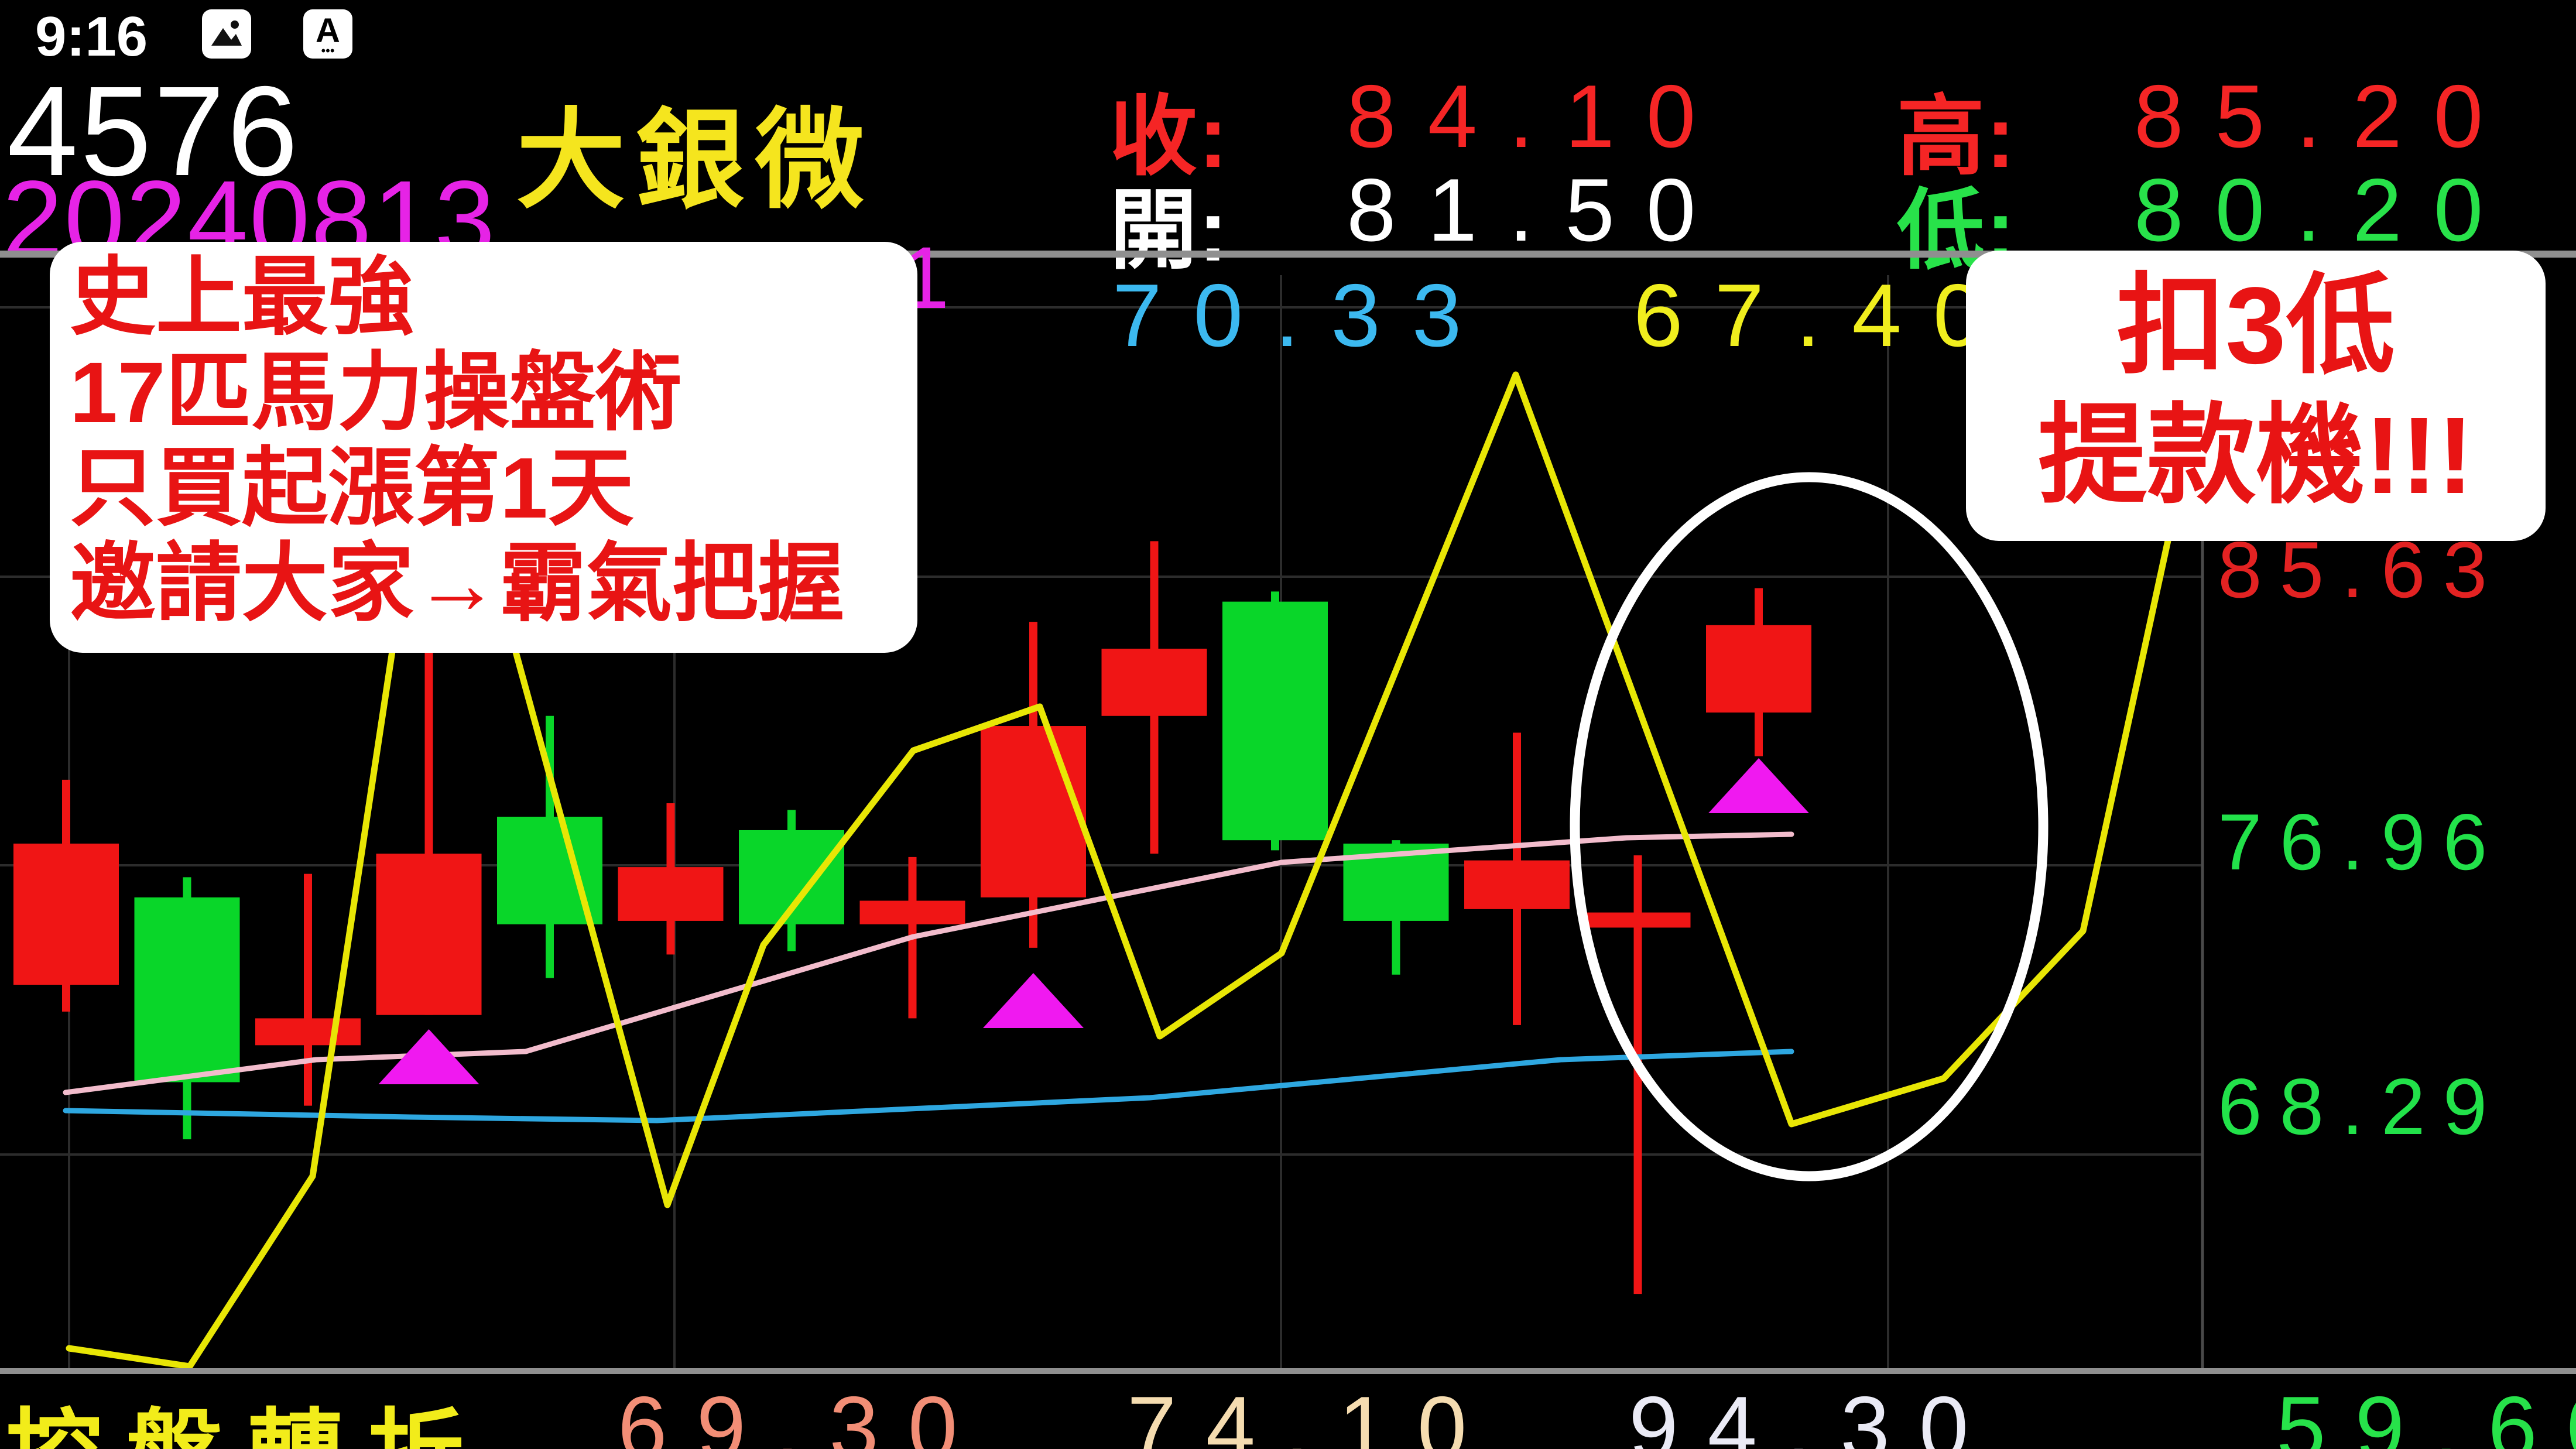 The image size is (2576, 1449). I want to click on open-value: 81.50, so click(1537, 210).